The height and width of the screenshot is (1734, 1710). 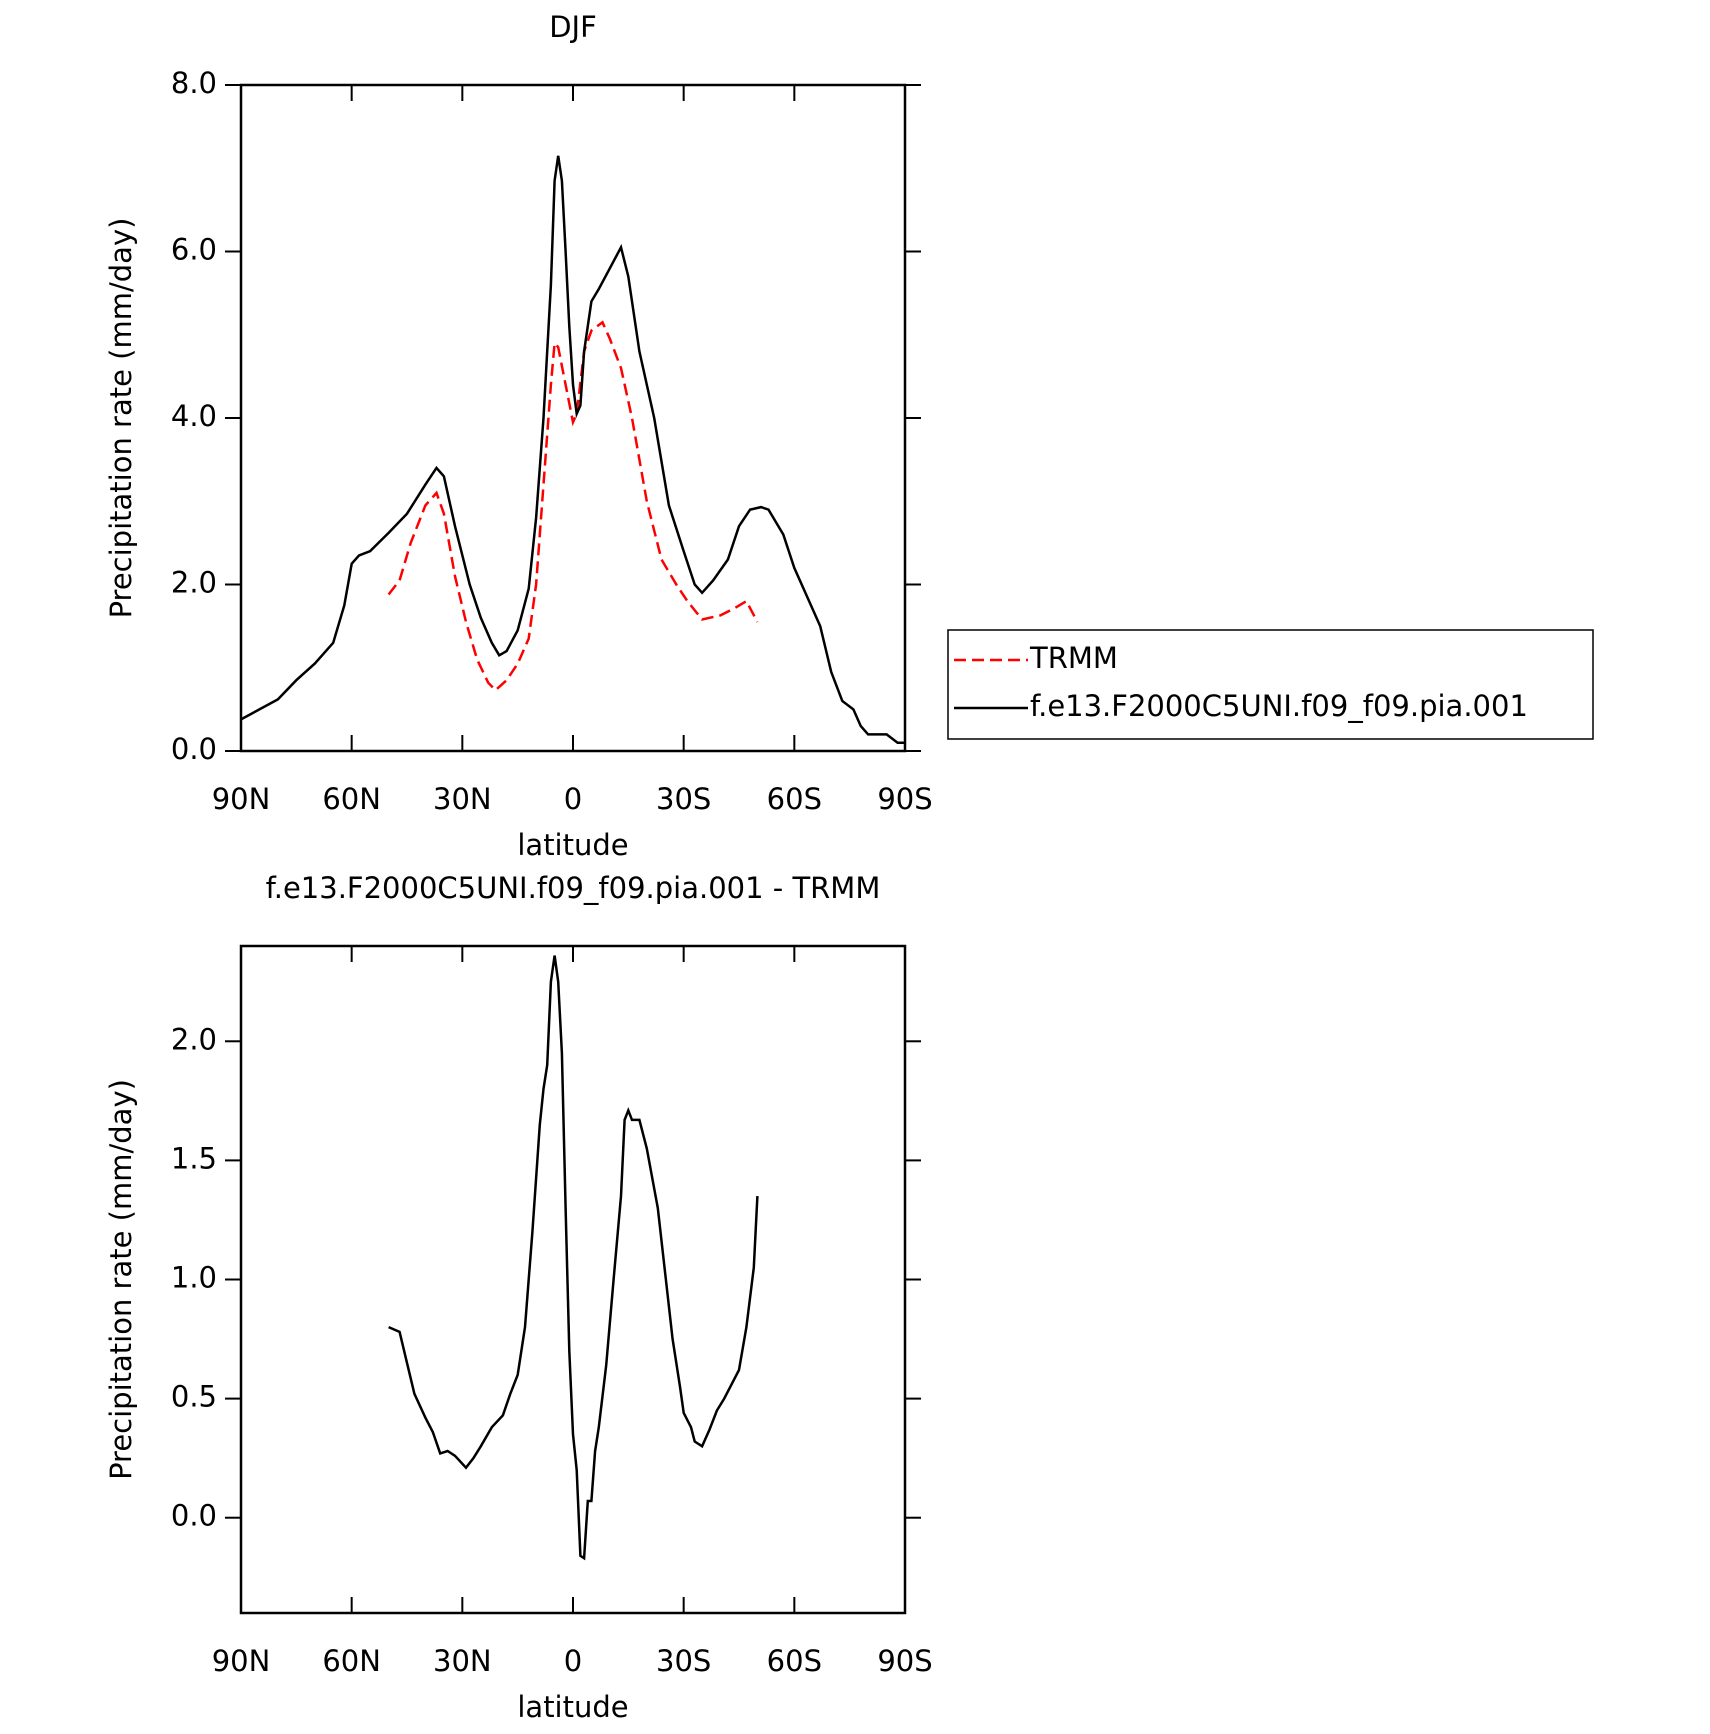 I want to click on chart-title: f.e13.F2000C5UNI.f09_f09.pia.001 - TRMM, so click(x=573, y=888).